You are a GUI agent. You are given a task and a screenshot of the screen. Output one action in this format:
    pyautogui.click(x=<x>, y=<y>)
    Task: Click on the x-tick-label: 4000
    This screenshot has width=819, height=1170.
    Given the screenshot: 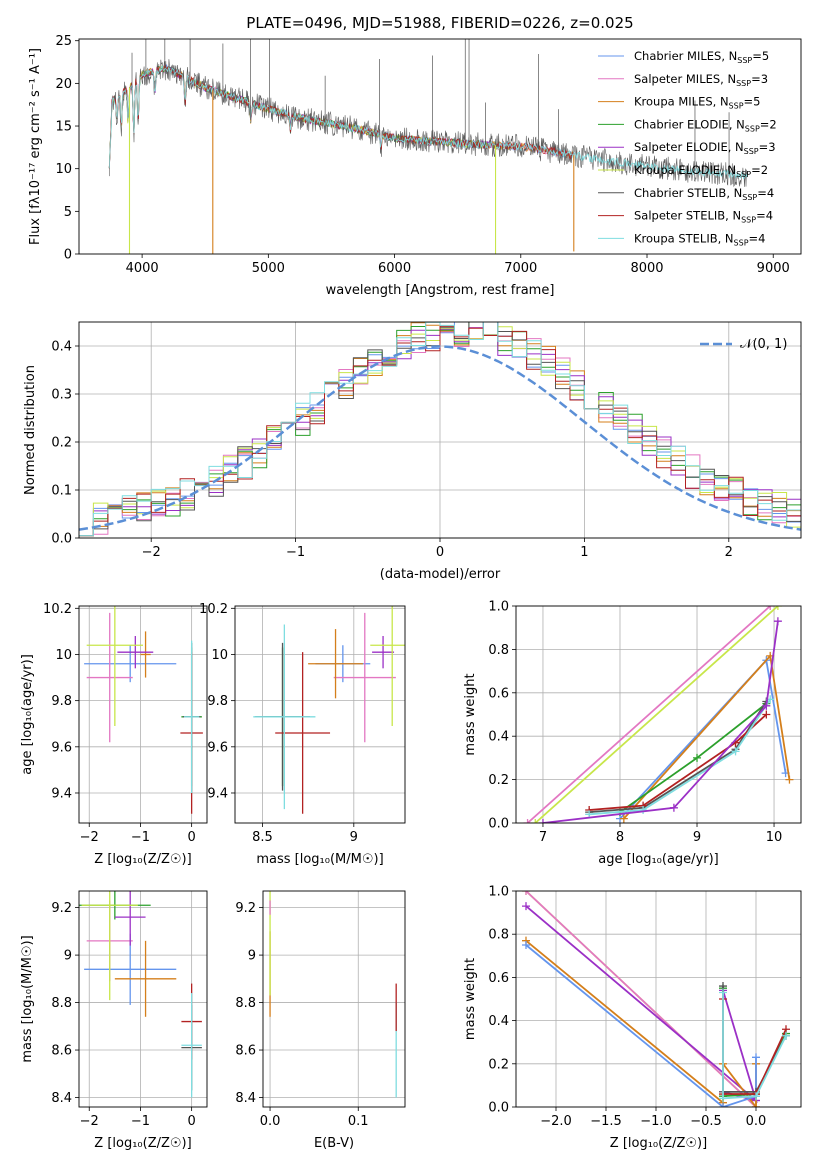 What is the action you would take?
    pyautogui.click(x=142, y=268)
    